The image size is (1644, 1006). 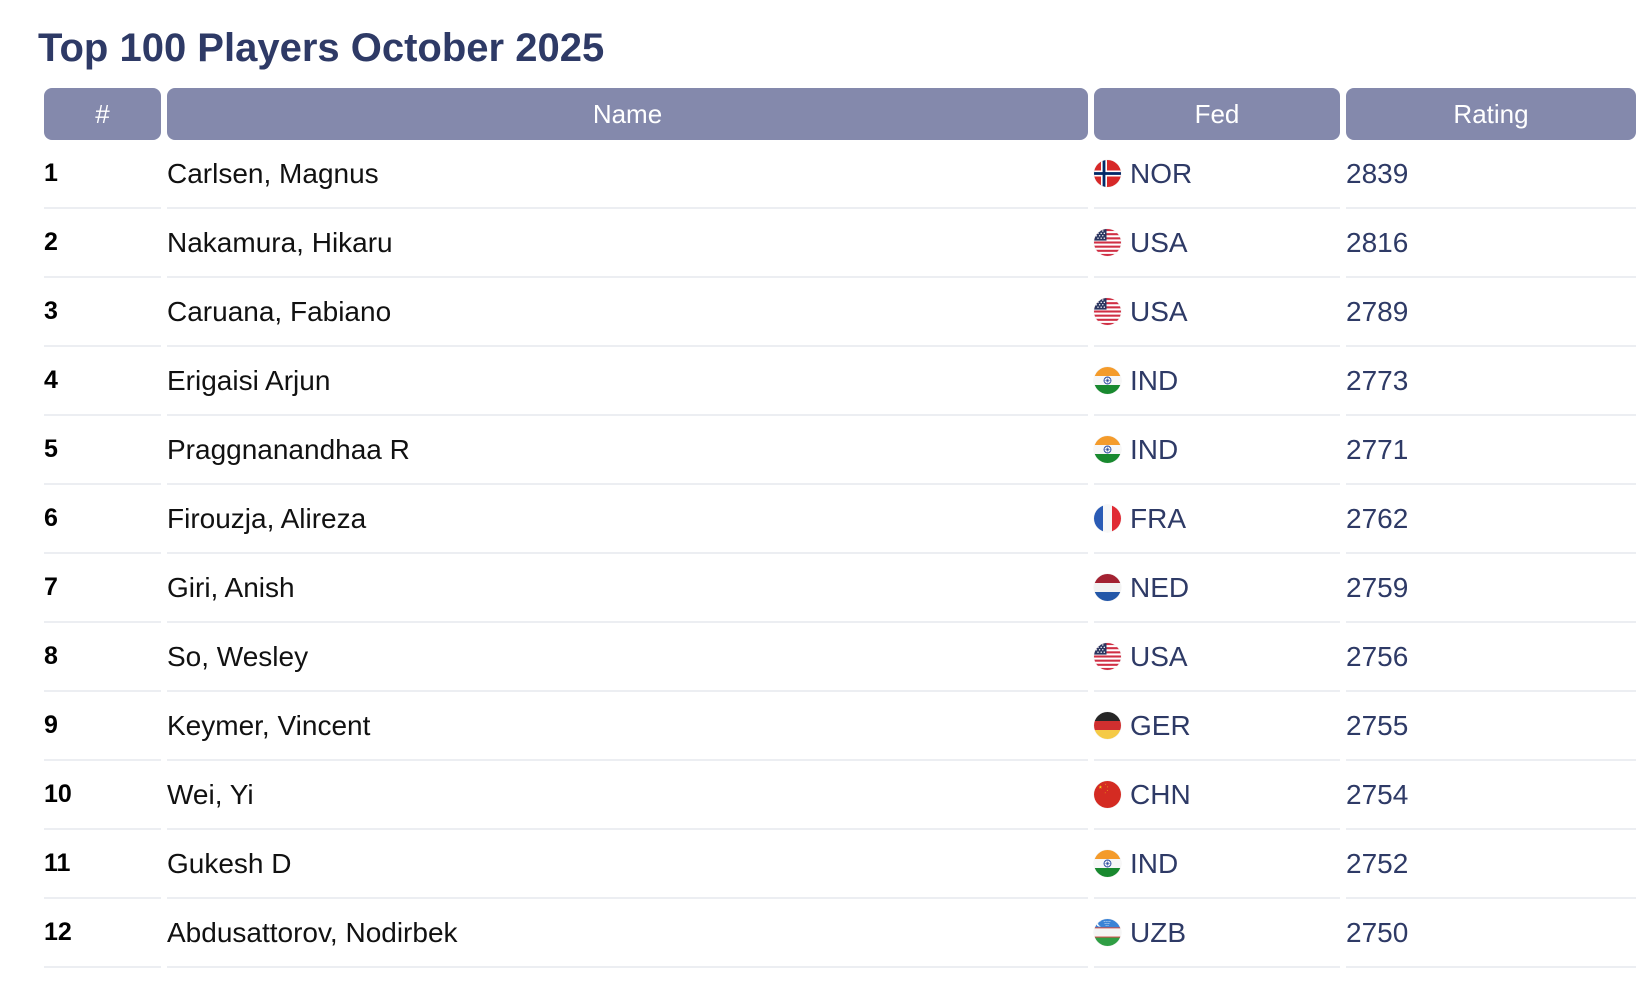 I want to click on column-header-rating: Rating, so click(x=1491, y=114).